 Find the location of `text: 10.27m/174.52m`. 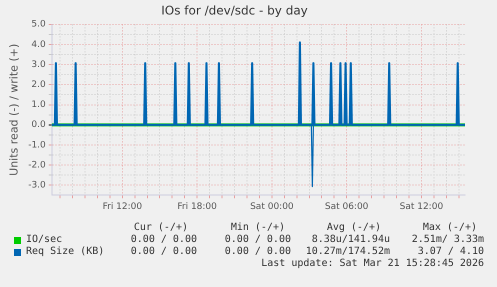

text: 10.27m/174.52m is located at coordinates (348, 252).